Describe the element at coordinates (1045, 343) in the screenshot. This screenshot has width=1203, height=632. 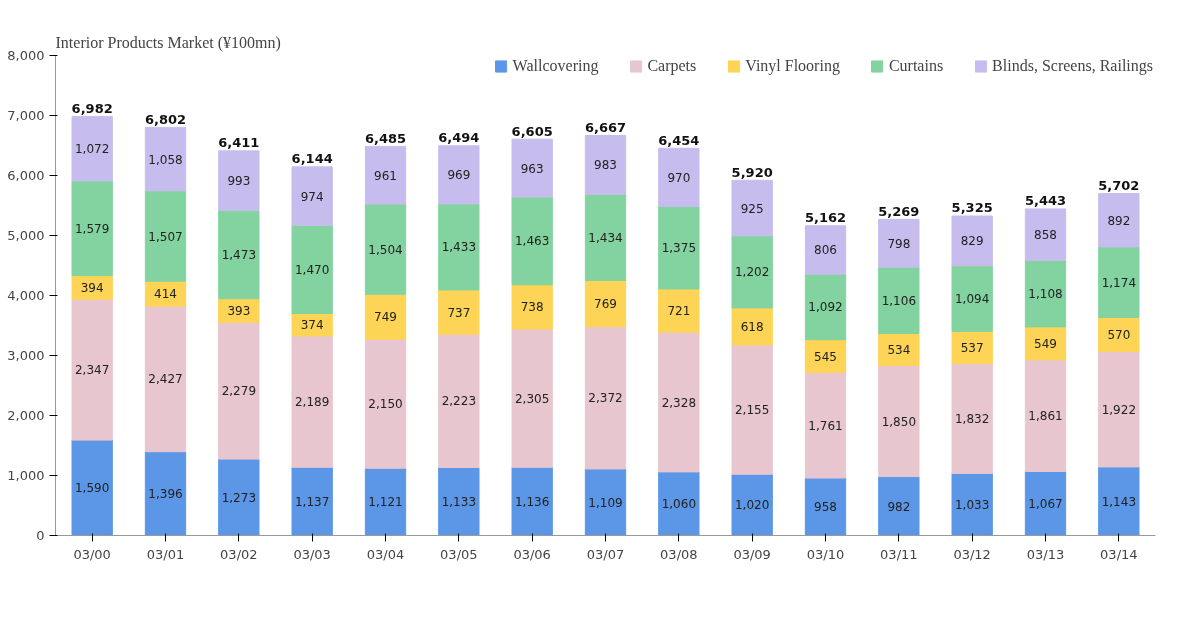
I see `data-label: 549` at that location.